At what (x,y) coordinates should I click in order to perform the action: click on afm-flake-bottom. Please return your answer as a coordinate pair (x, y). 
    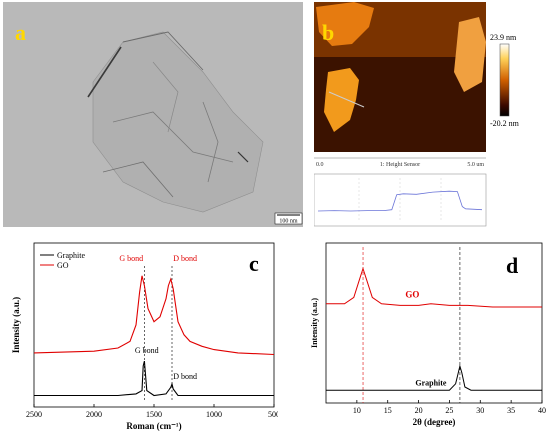
    Looking at the image, I should click on (341, 100).